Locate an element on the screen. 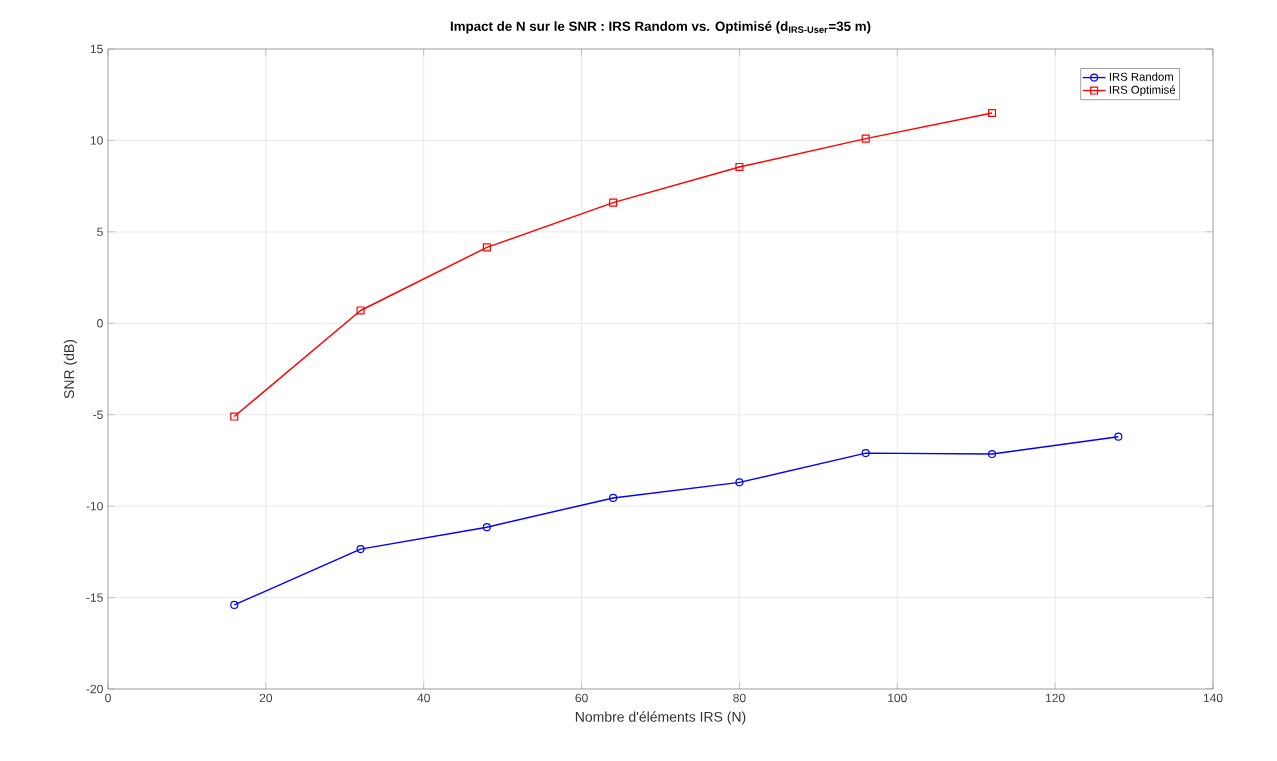 This screenshot has width=1277, height=761. x-tick-label: 60 is located at coordinates (581, 698).